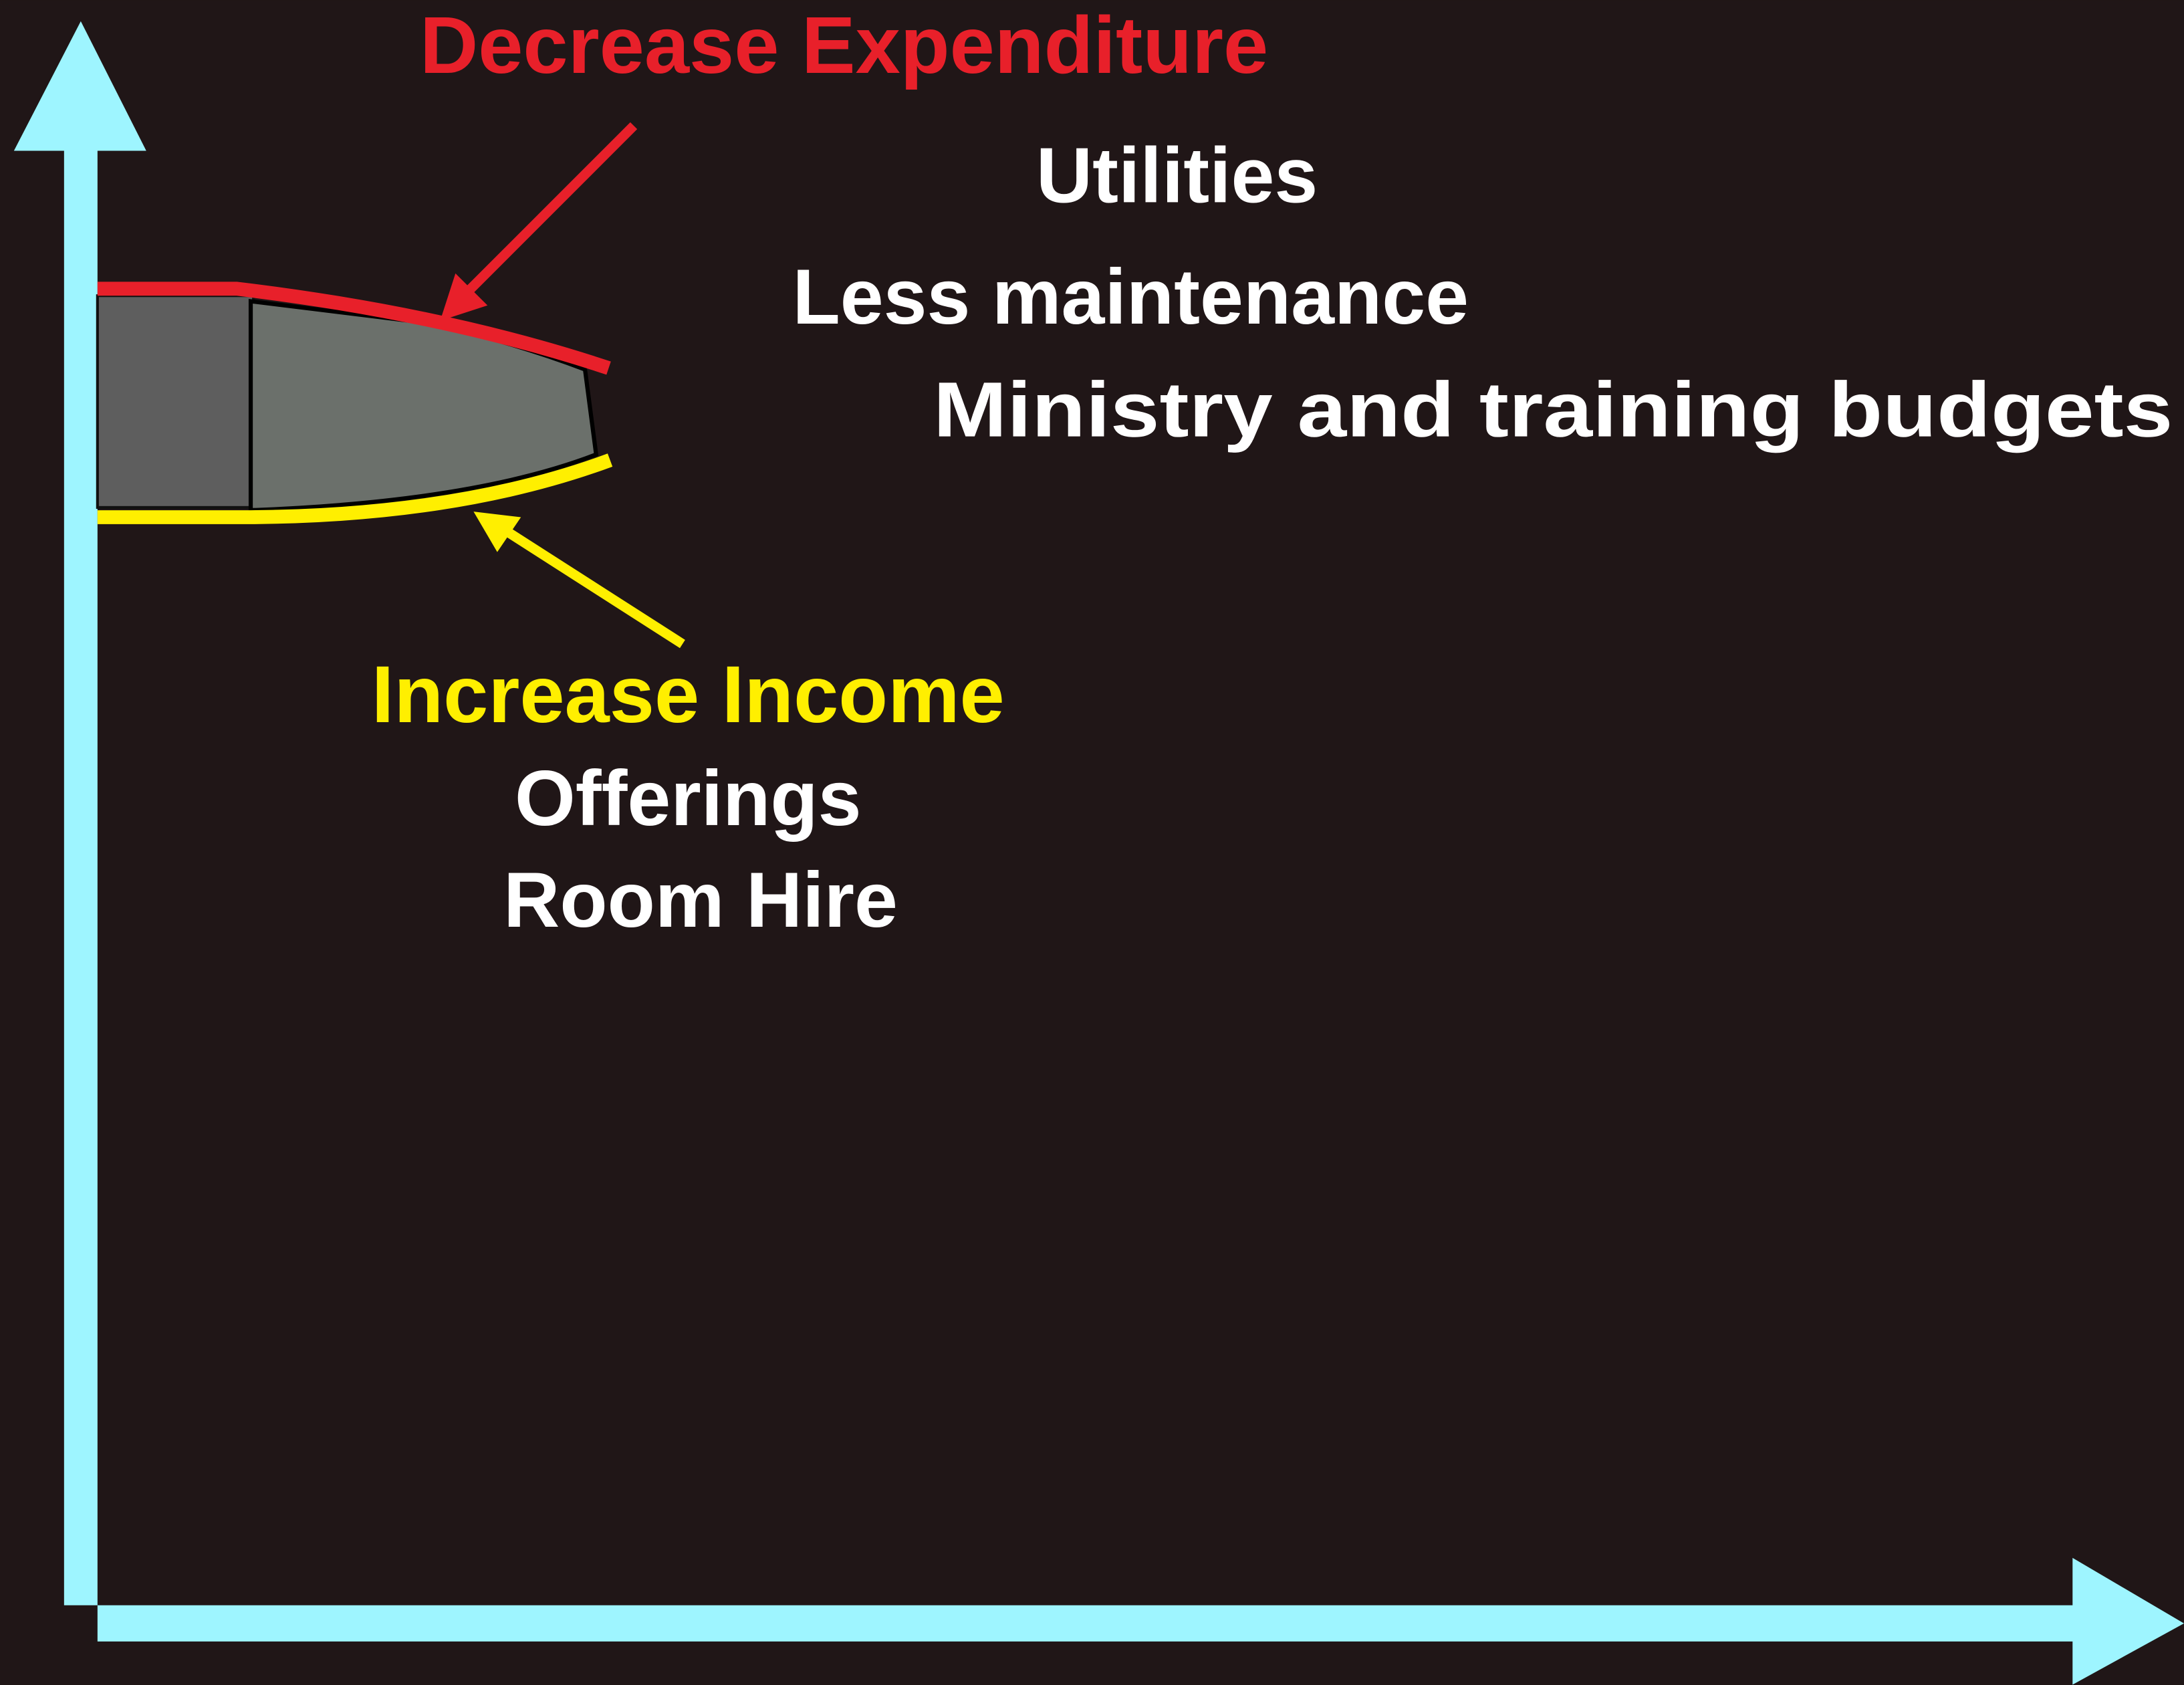  What do you see at coordinates (175, 401) in the screenshot?
I see `past-block` at bounding box center [175, 401].